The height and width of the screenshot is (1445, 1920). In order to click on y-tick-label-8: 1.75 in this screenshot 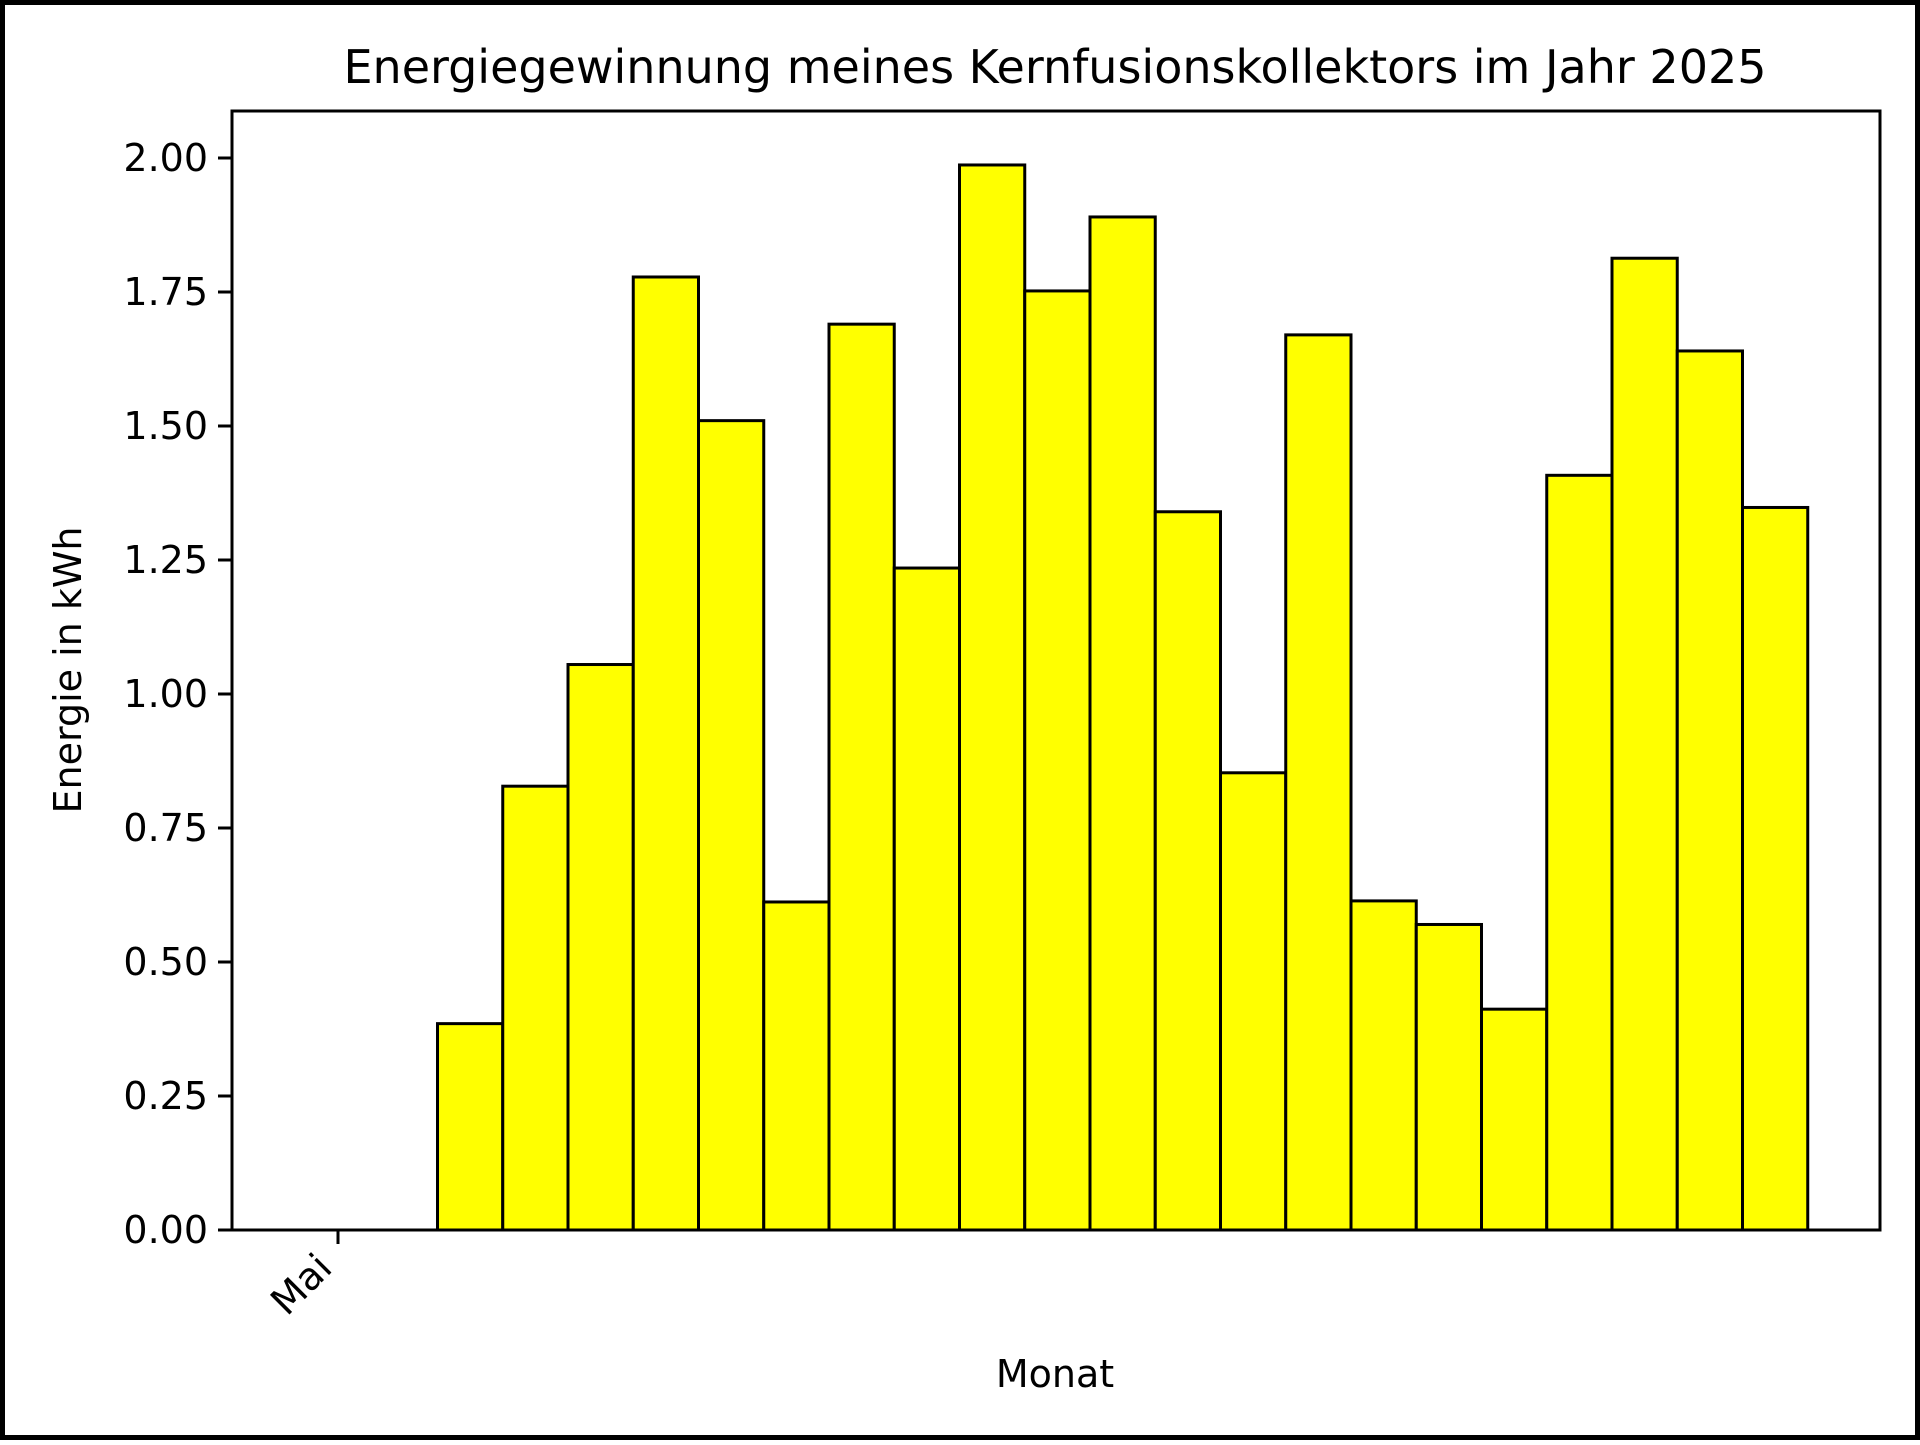, I will do `click(165, 292)`.